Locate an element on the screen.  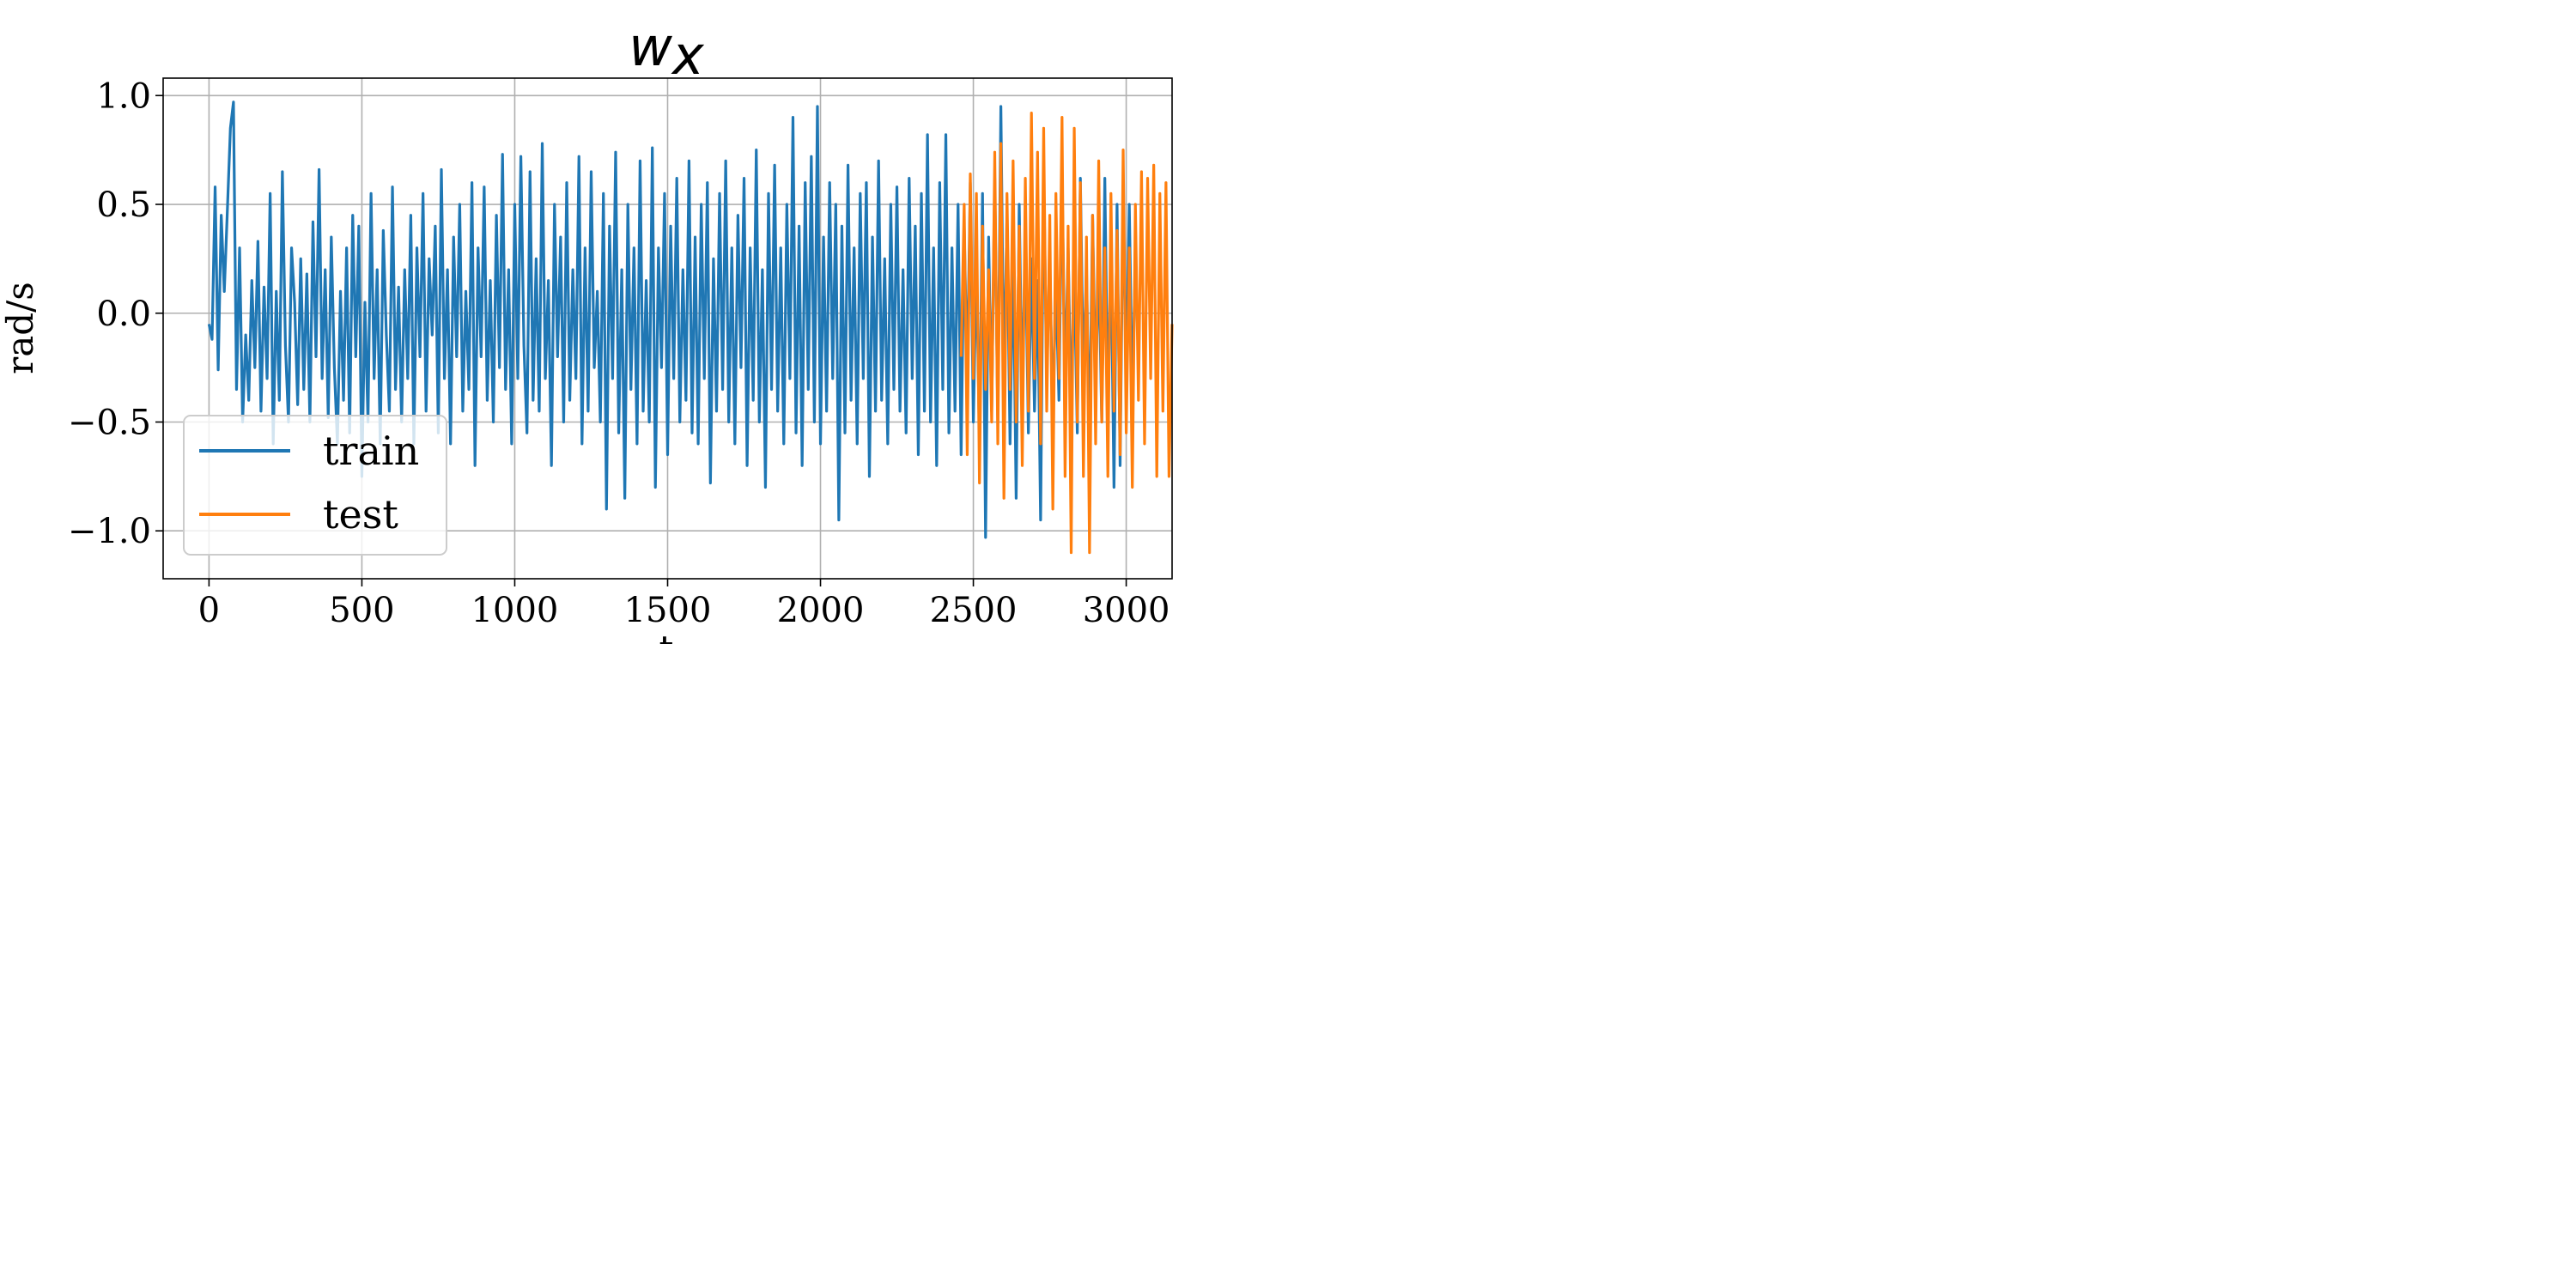
x-tick-label: 1500 is located at coordinates (668, 610).